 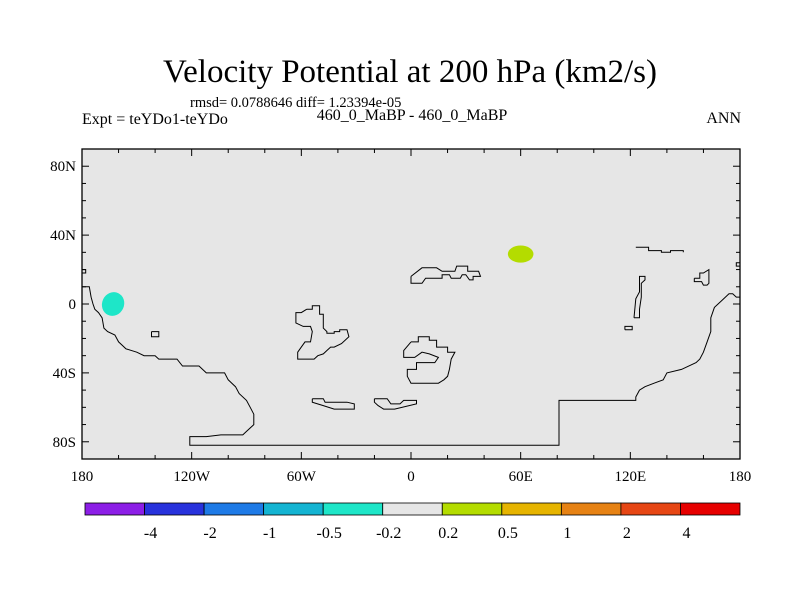 What do you see at coordinates (627, 533) in the screenshot?
I see `colorbar-label: 2` at bounding box center [627, 533].